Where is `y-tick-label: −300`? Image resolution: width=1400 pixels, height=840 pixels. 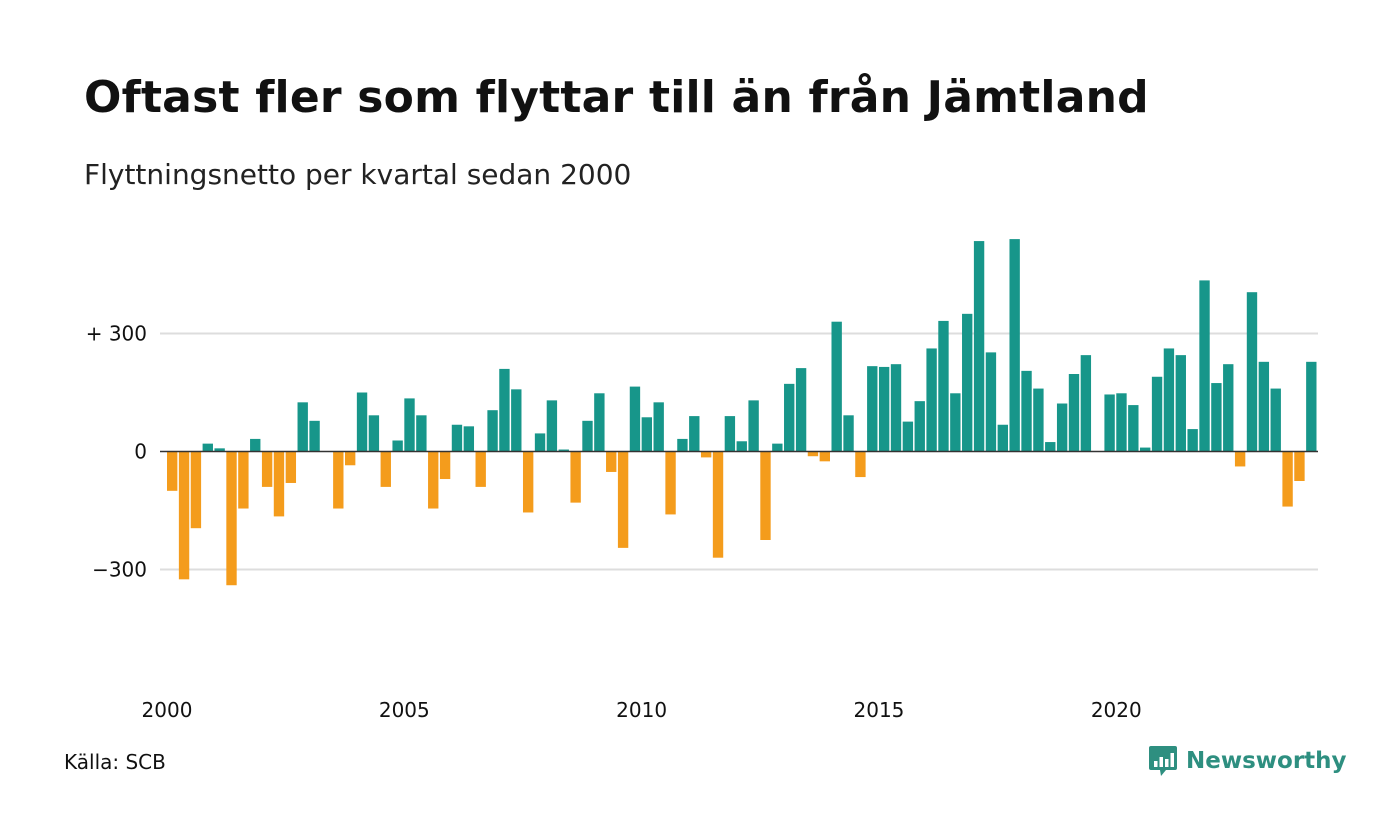 y-tick-label: −300 is located at coordinates (119, 570).